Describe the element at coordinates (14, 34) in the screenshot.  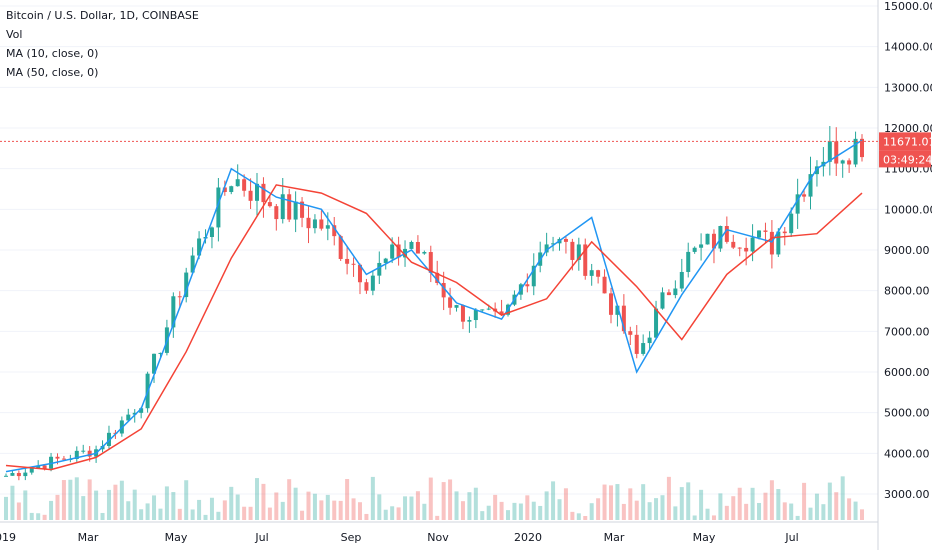
I see `vol-label: Vol` at that location.